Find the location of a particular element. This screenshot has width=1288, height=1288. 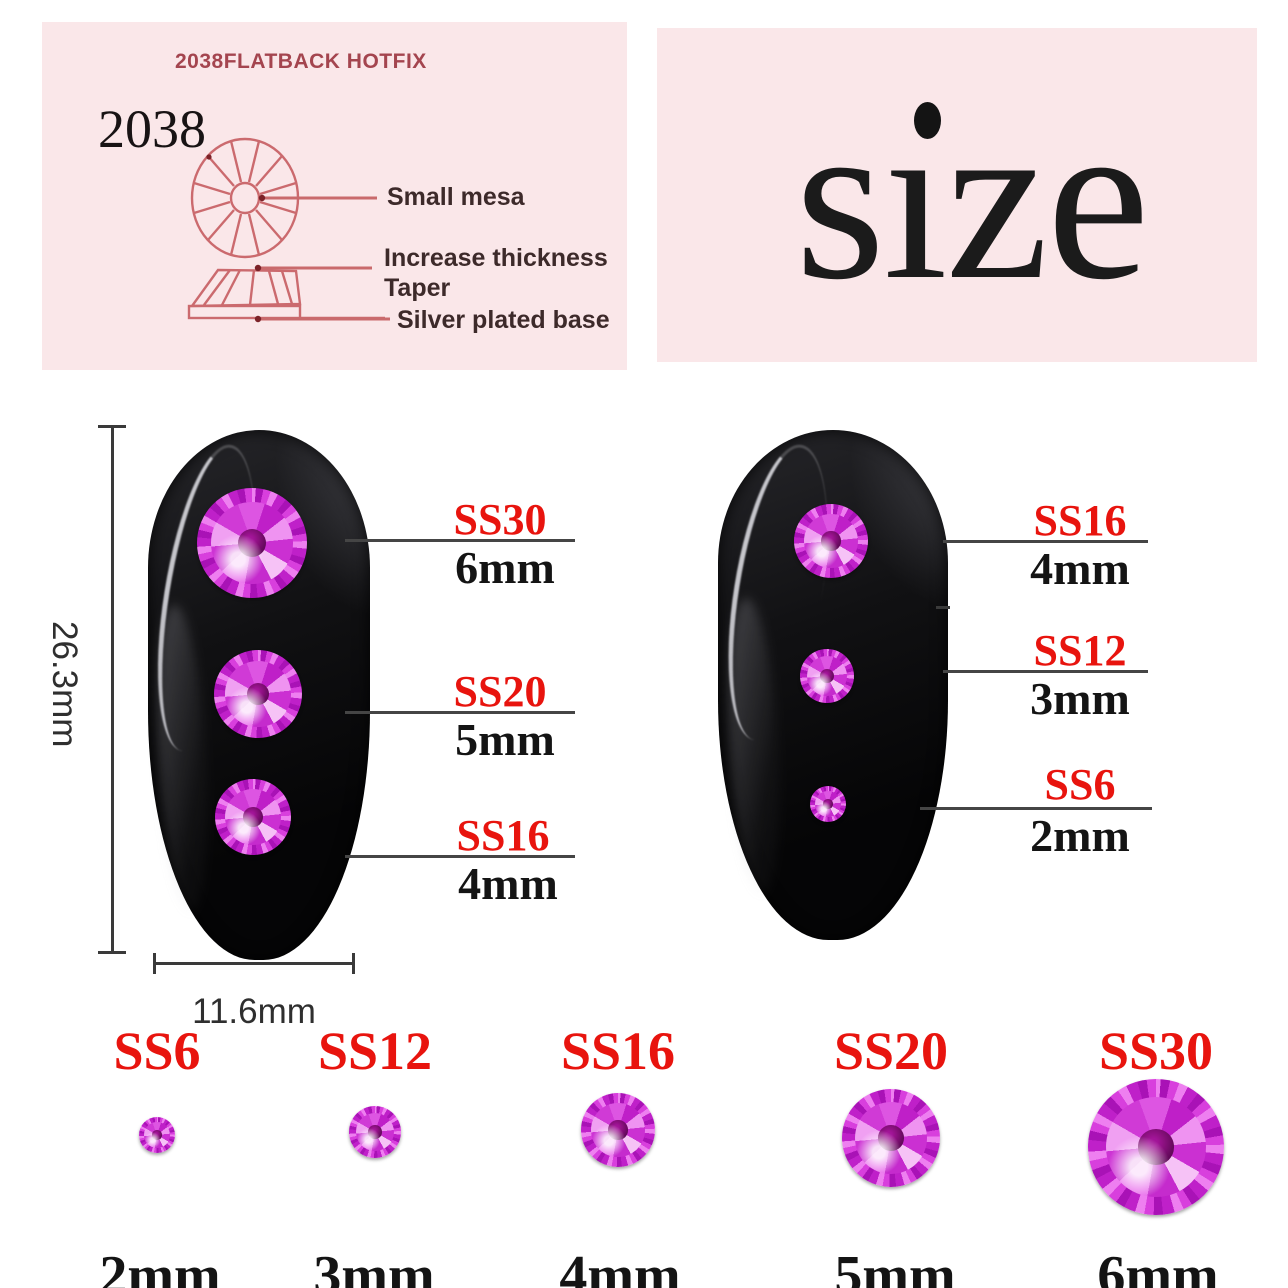

callout-5mm: 5mm is located at coordinates (505, 739).